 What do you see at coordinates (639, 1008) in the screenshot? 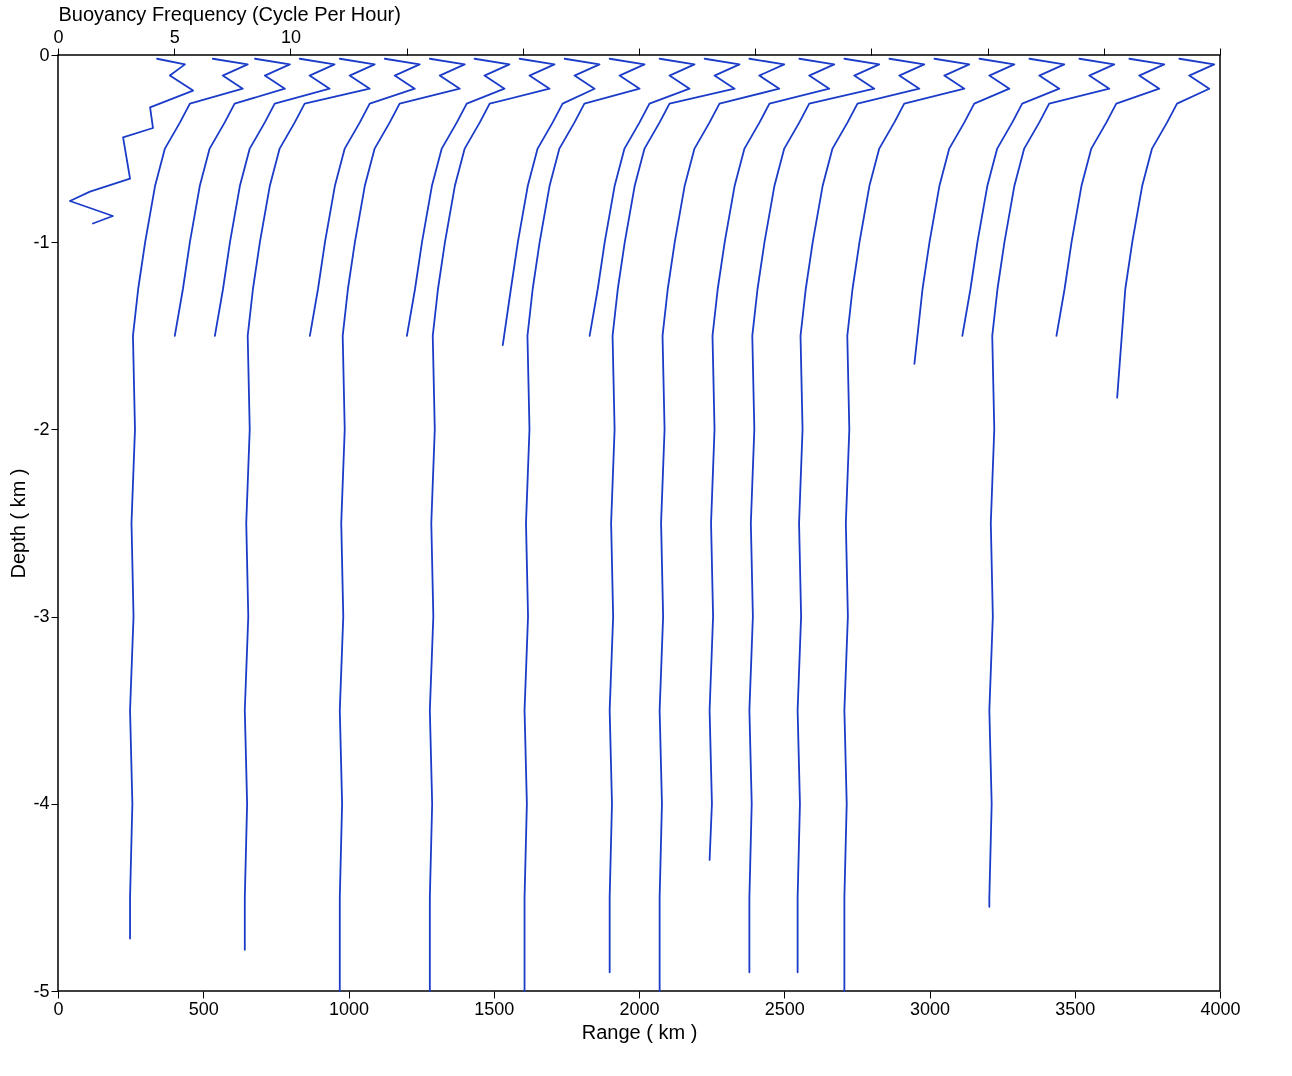
I see `x-tick-label: 2000` at bounding box center [639, 1008].